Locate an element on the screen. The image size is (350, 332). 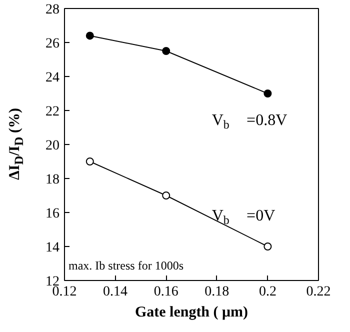
y-tick-label: 20 is located at coordinates (53, 146).